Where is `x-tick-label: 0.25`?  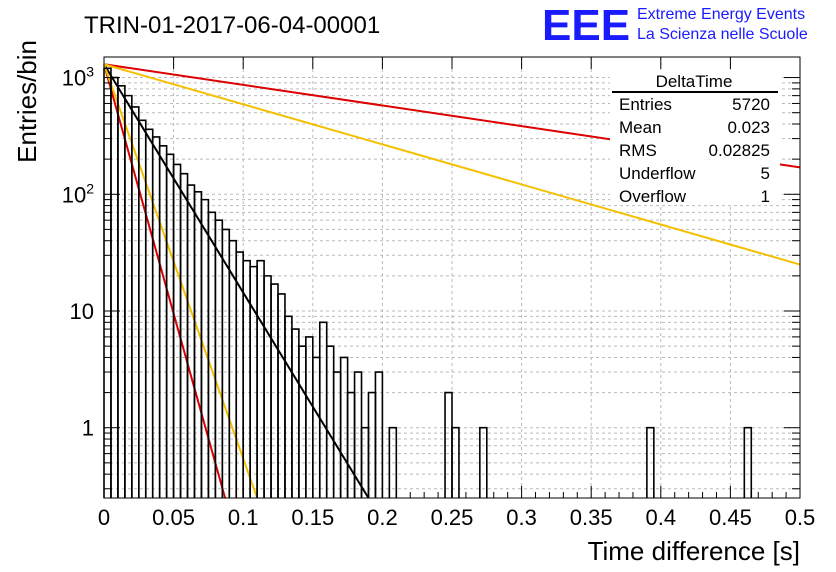 x-tick-label: 0.25 is located at coordinates (452, 517).